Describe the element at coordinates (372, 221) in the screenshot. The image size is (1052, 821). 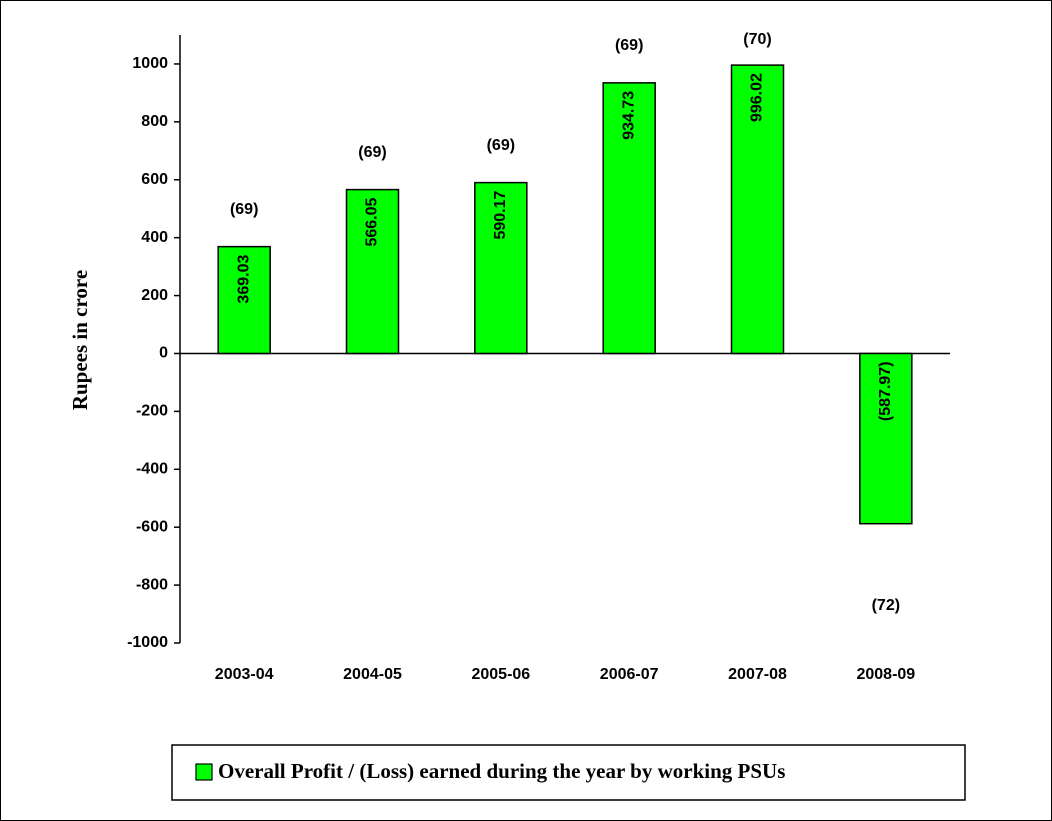
I see `value-label: 566.05` at that location.